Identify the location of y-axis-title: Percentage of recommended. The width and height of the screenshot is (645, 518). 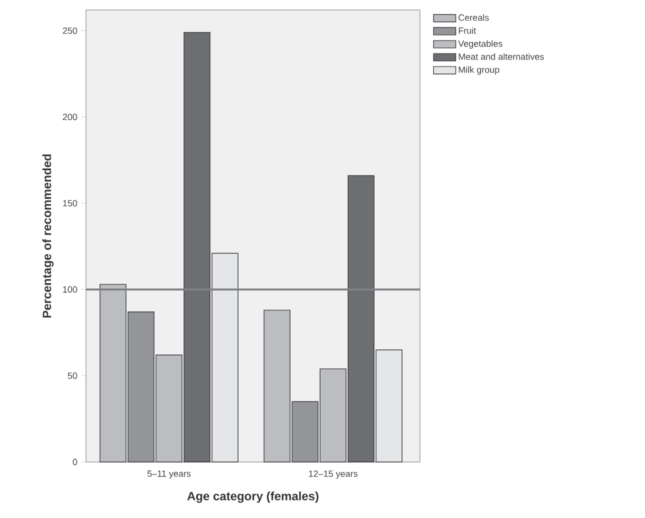
(48, 236).